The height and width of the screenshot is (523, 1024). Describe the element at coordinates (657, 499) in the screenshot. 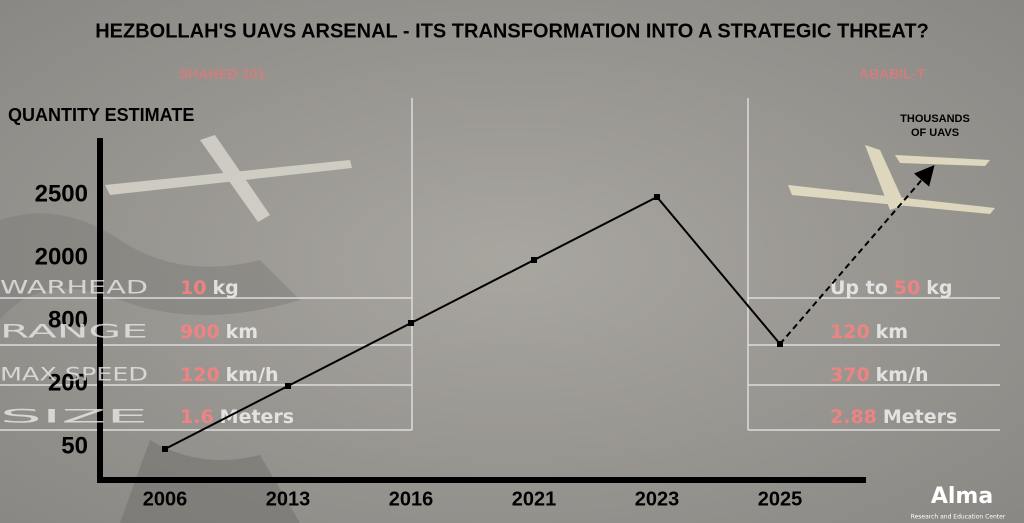

I see `x-tick-label: 2023` at that location.